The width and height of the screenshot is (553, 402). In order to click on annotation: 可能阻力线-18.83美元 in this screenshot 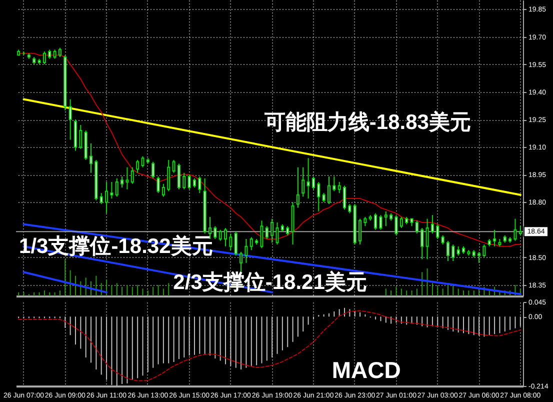, I will do `click(367, 122)`.